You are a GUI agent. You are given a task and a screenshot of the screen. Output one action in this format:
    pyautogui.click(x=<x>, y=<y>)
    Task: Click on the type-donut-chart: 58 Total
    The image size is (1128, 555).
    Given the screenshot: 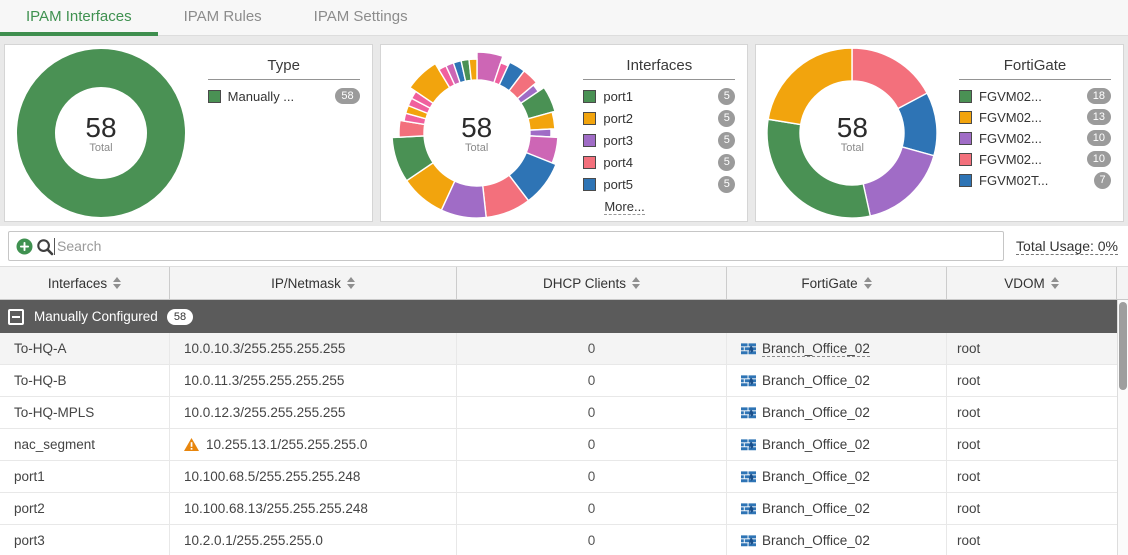 What is the action you would take?
    pyautogui.click(x=101, y=133)
    